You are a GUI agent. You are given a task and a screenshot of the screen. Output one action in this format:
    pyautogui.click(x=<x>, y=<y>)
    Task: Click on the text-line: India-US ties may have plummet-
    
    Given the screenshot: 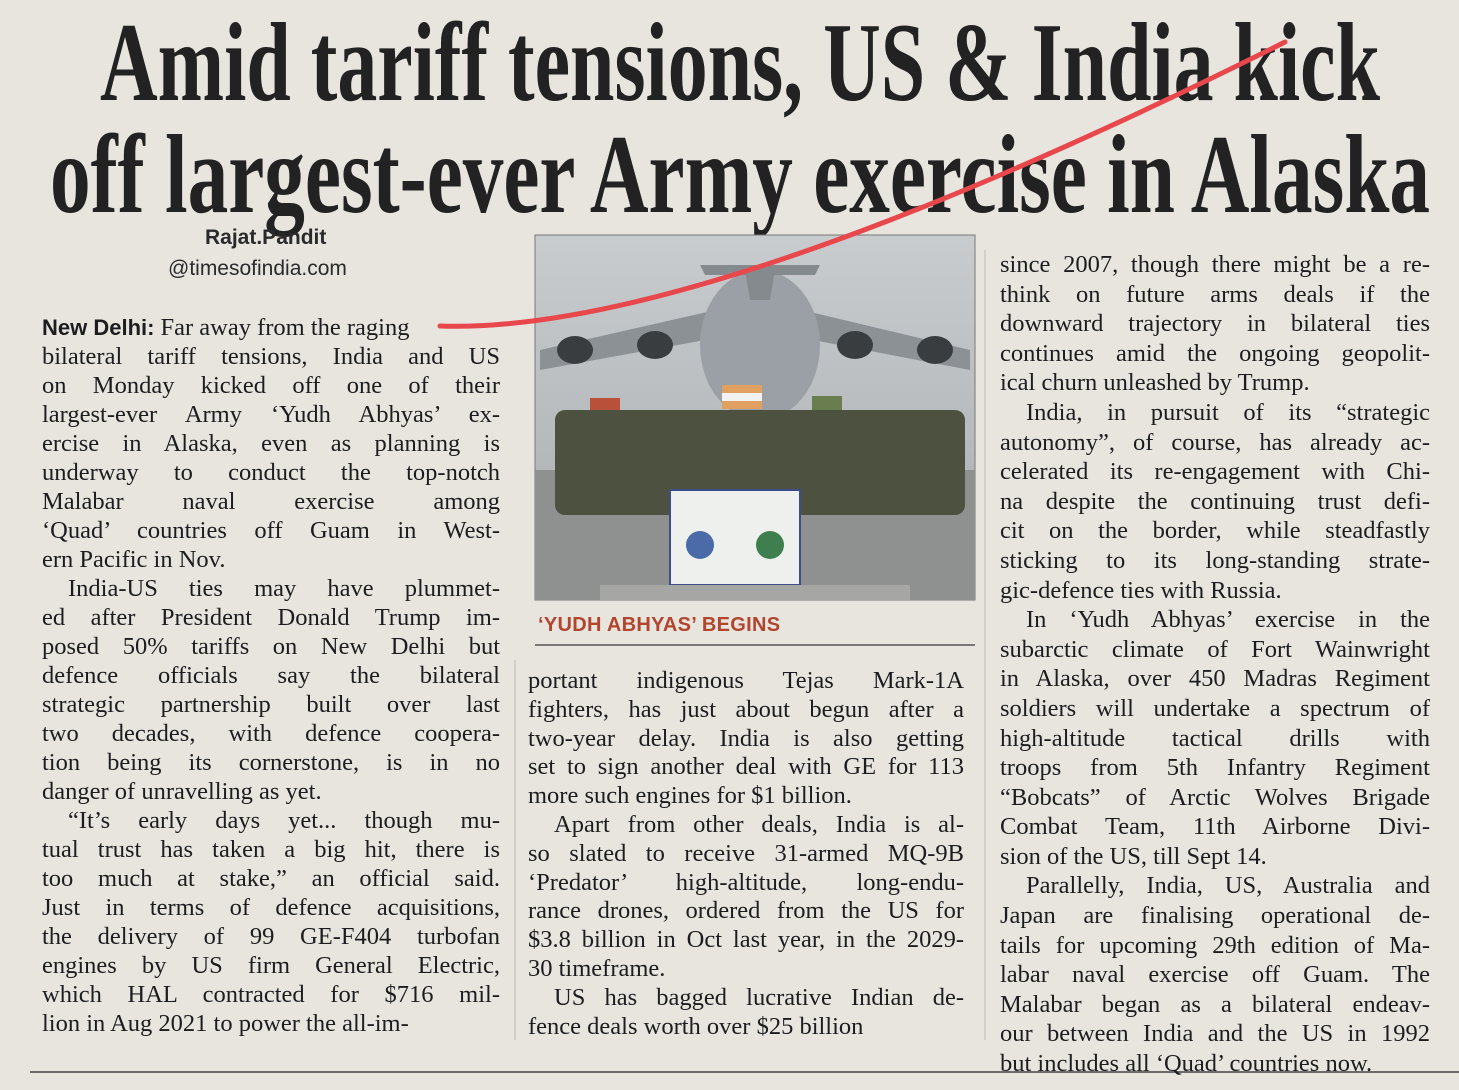 What is the action you would take?
    pyautogui.click(x=284, y=588)
    